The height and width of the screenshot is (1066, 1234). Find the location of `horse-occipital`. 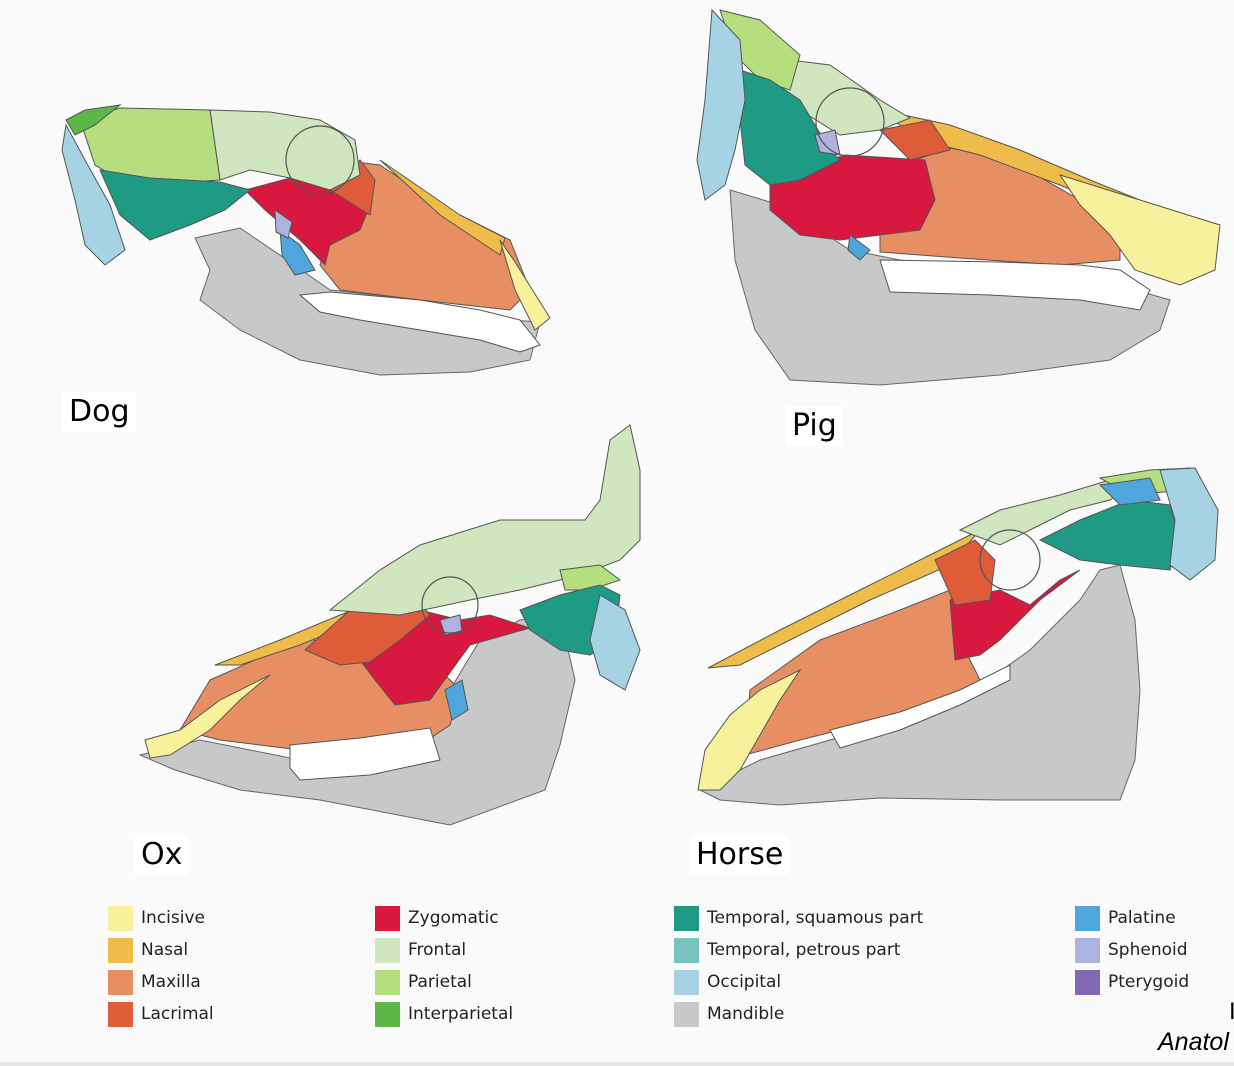

horse-occipital is located at coordinates (1189, 524).